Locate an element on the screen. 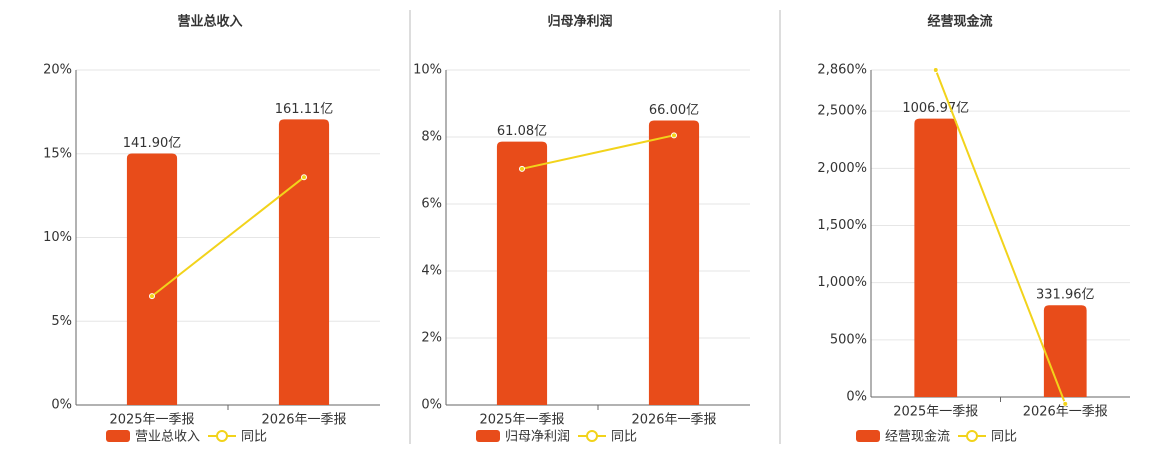  chart-title: 经营现金流 is located at coordinates (959, 22).